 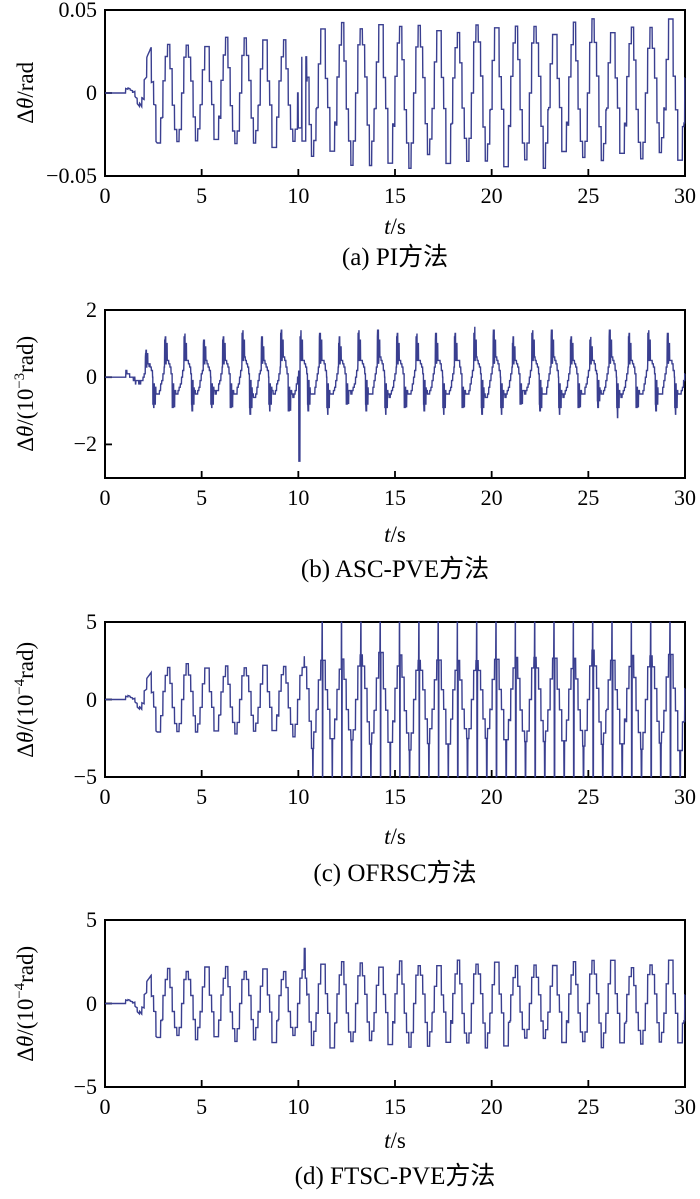 I want to click on caption-c: (c) OFRSC方法, so click(x=395, y=873).